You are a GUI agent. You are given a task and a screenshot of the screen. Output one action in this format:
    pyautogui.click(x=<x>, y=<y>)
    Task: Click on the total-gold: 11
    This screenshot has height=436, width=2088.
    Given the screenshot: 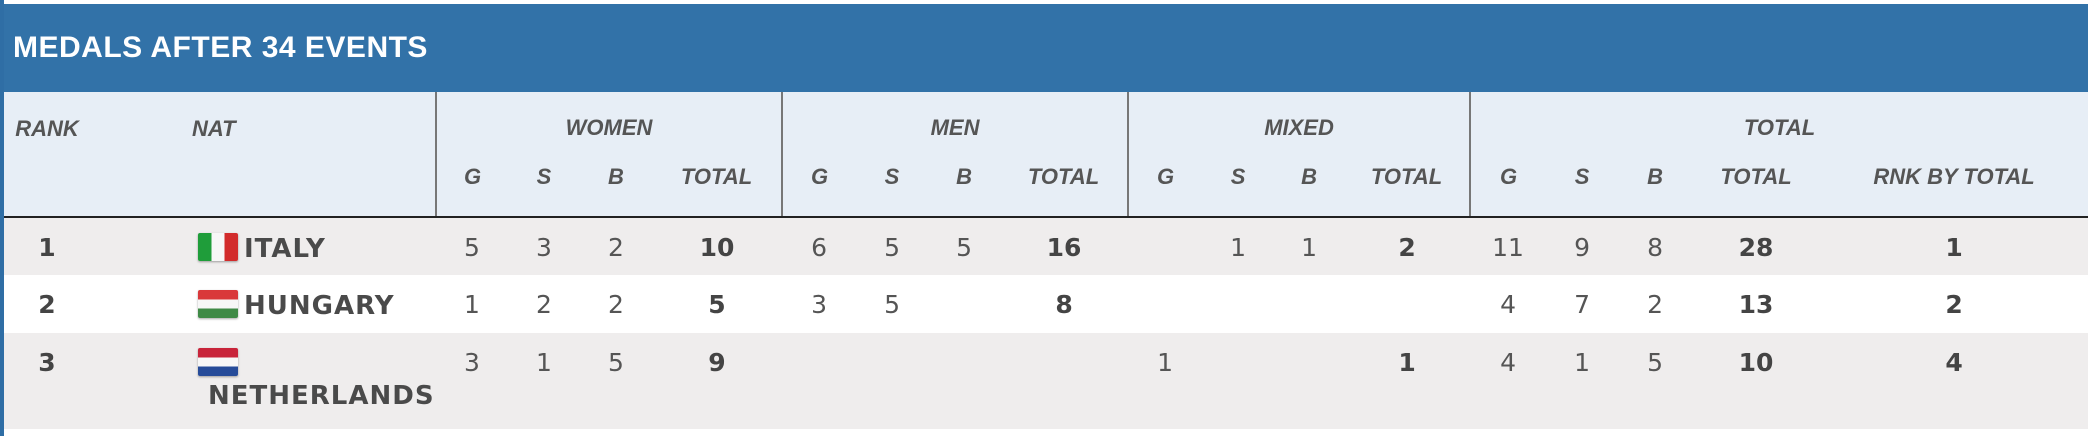 What is the action you would take?
    pyautogui.click(x=1508, y=247)
    